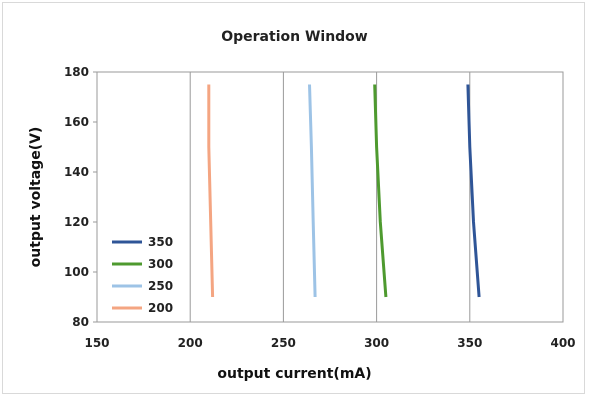  I want to click on x-tick-label: 300, so click(376, 343).